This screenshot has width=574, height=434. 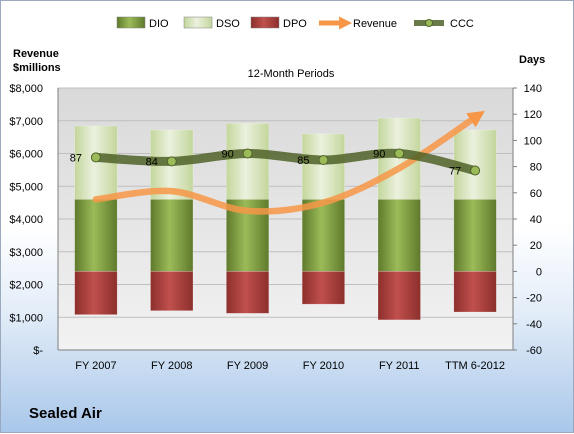 What do you see at coordinates (26, 220) in the screenshot?
I see `left-tick-label: $4,000` at bounding box center [26, 220].